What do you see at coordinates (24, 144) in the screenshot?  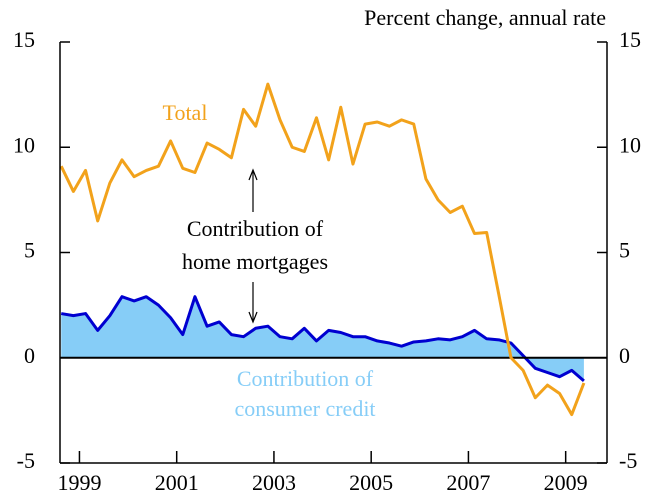 I see `y-tick-label: 10` at bounding box center [24, 144].